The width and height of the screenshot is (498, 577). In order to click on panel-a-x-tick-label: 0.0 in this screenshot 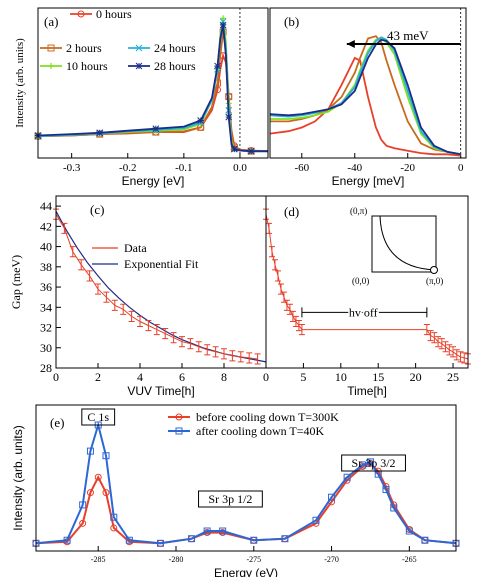, I will do `click(240, 168)`.